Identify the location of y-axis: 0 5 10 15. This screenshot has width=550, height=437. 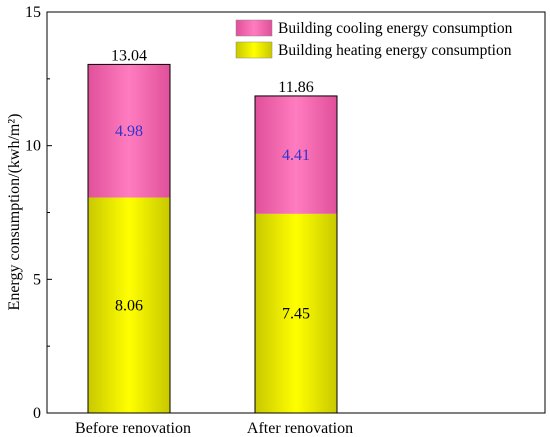
(38, 213).